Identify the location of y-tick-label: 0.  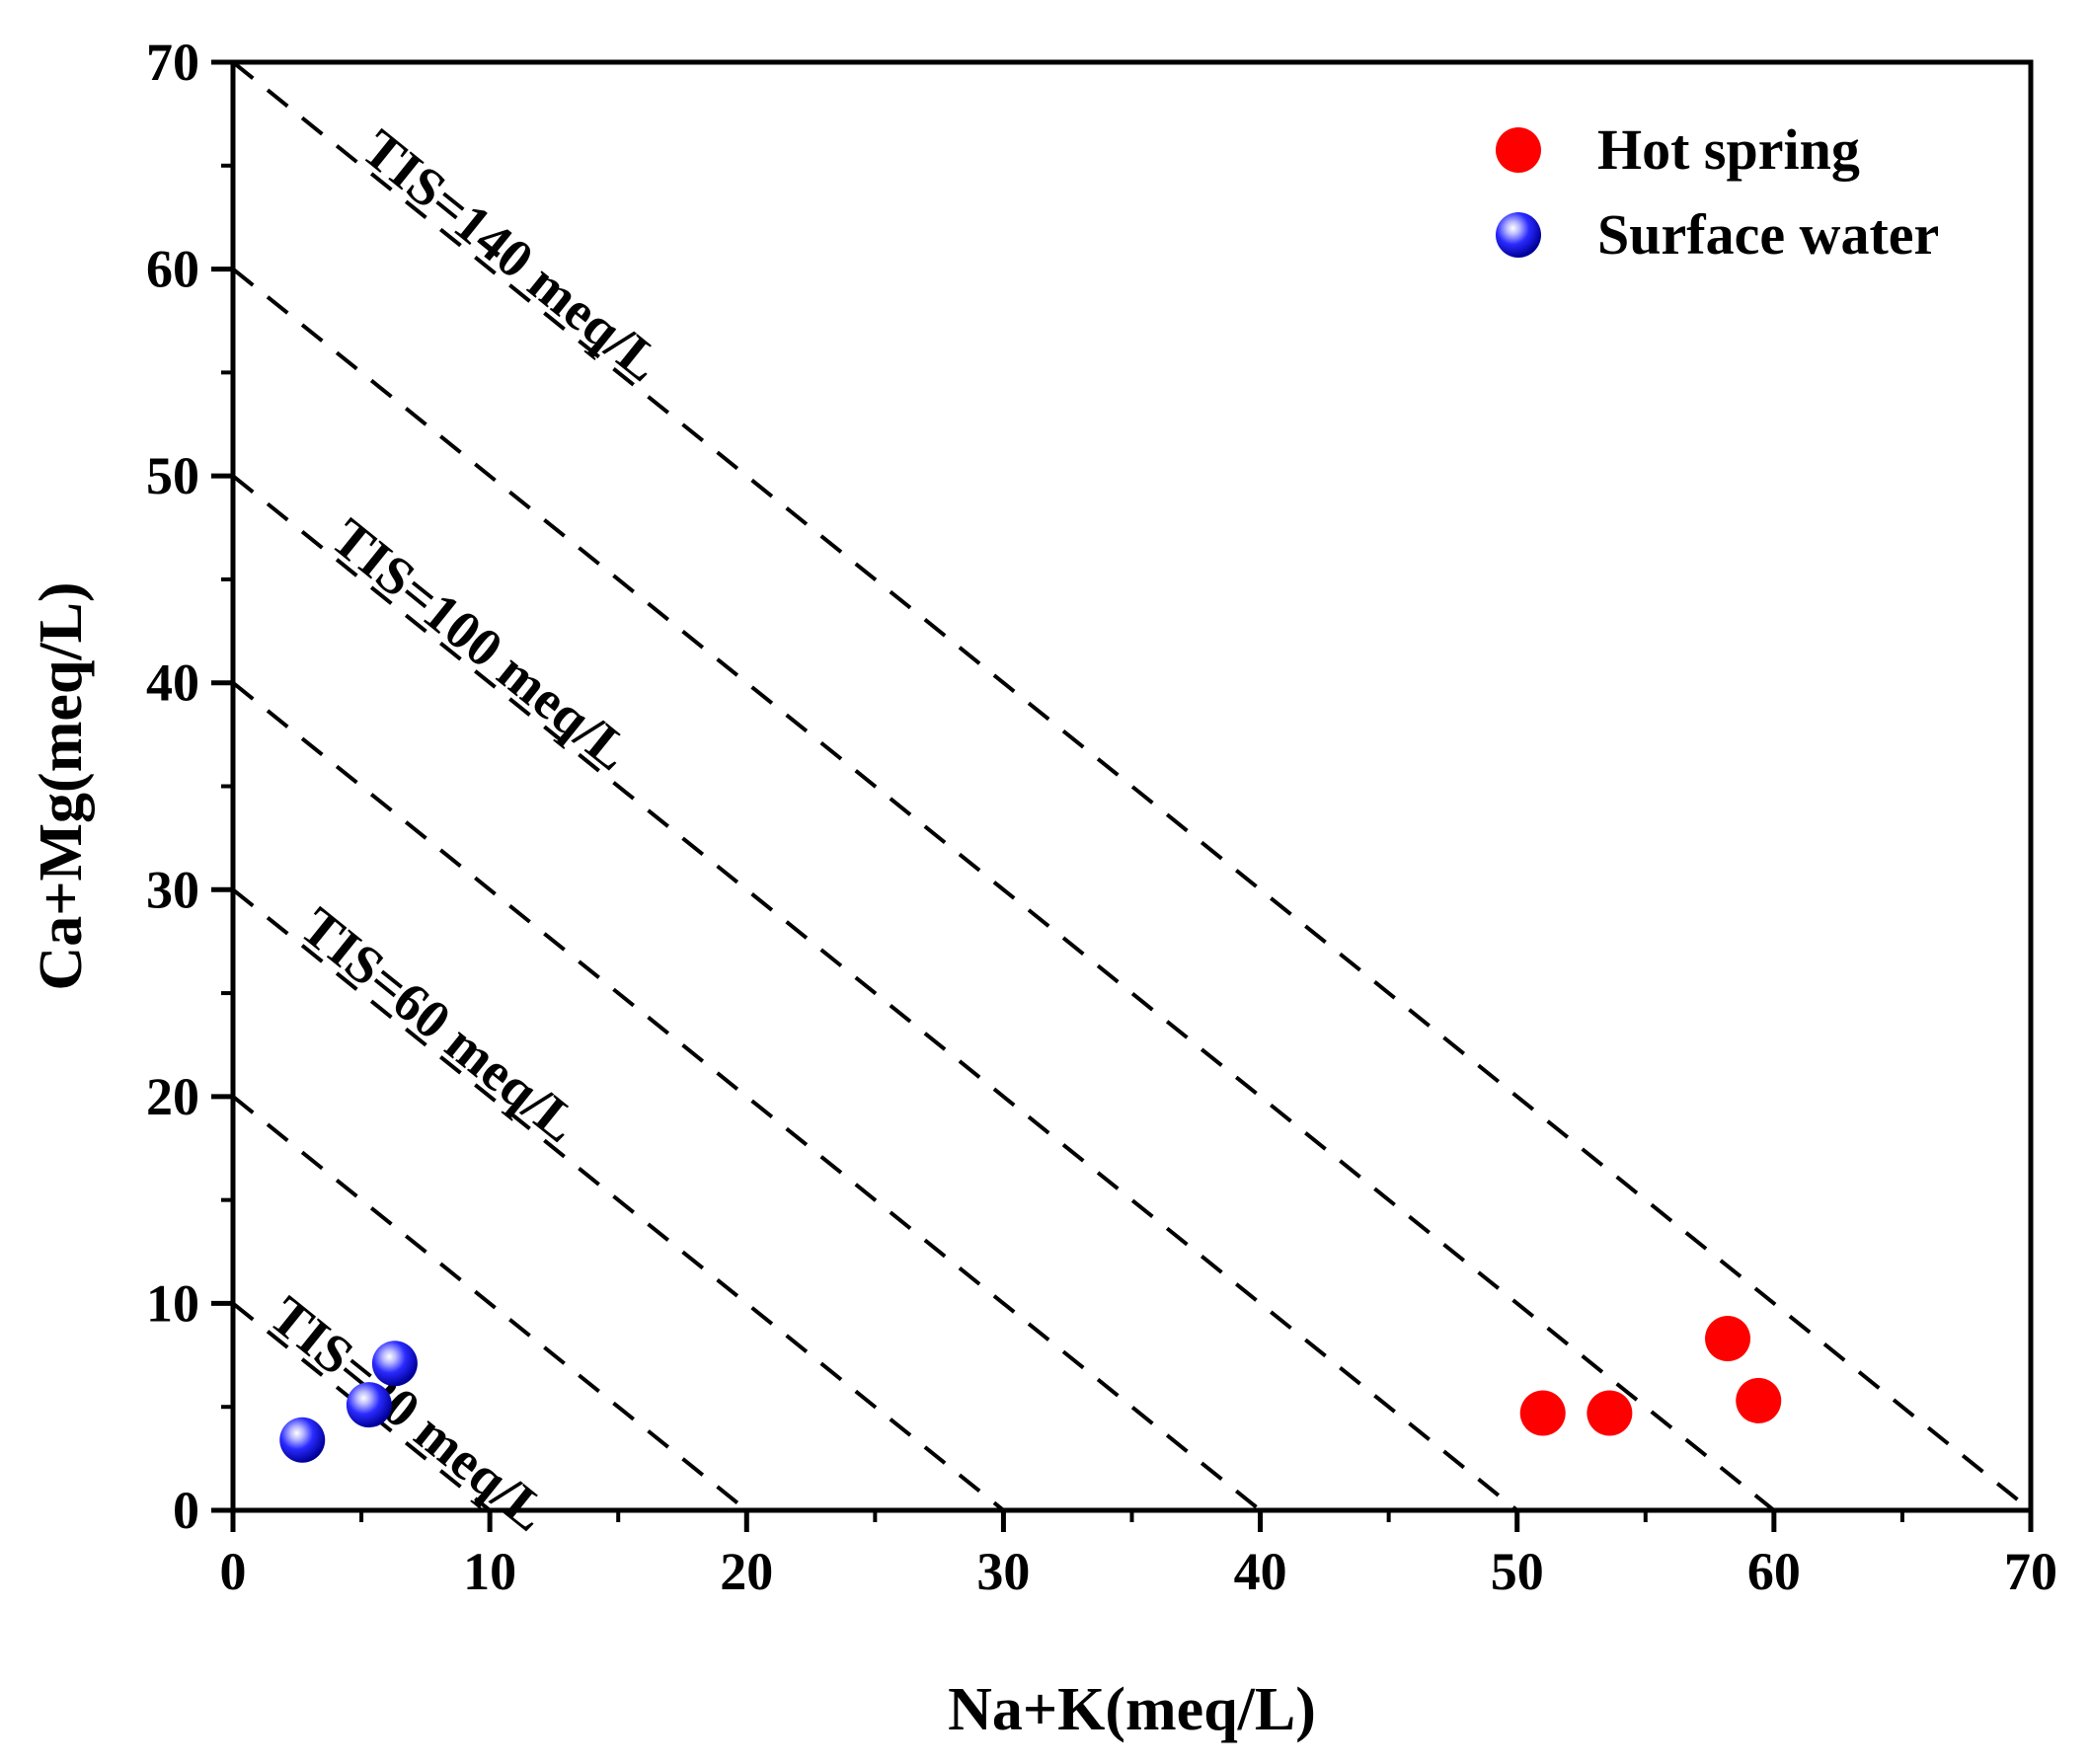
(186, 1510).